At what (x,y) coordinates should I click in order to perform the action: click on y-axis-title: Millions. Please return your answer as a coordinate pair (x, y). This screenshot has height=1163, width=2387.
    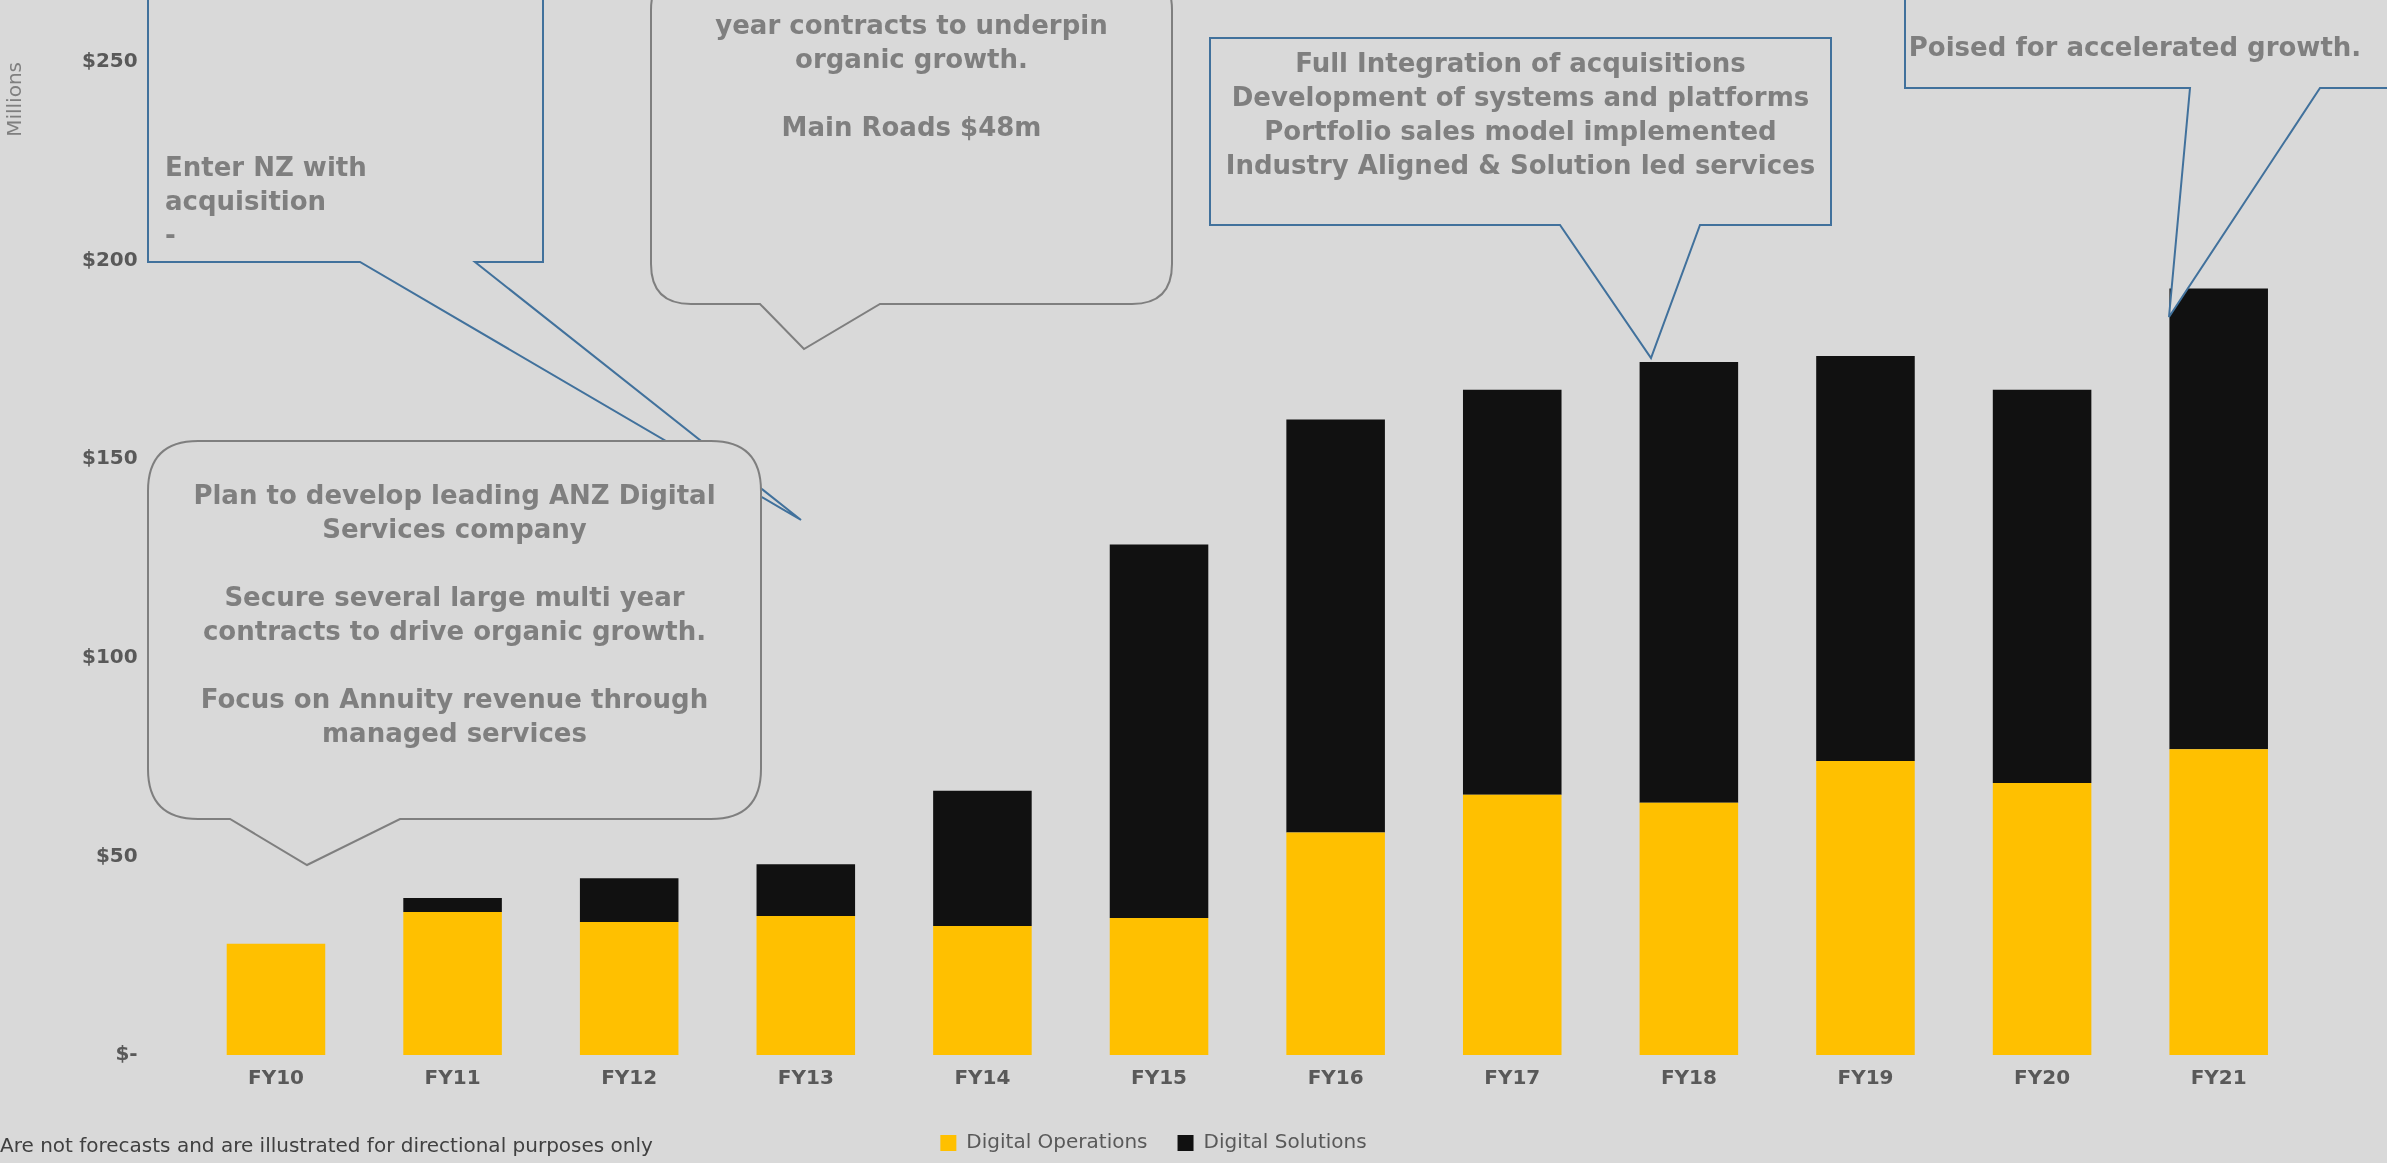
    Looking at the image, I should click on (14, 99).